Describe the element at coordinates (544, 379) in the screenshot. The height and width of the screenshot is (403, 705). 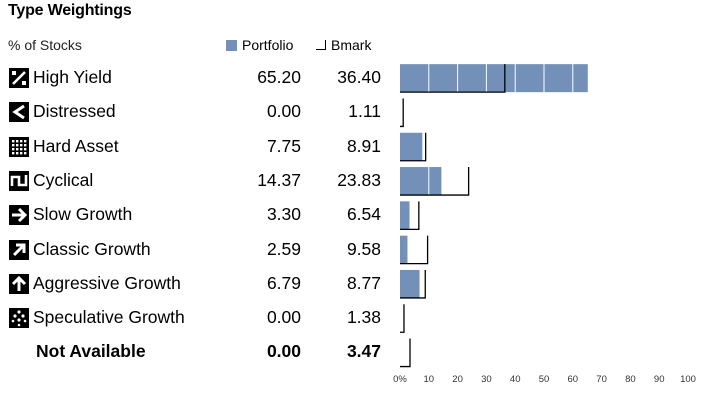
I see `x-tick-label: 50` at that location.